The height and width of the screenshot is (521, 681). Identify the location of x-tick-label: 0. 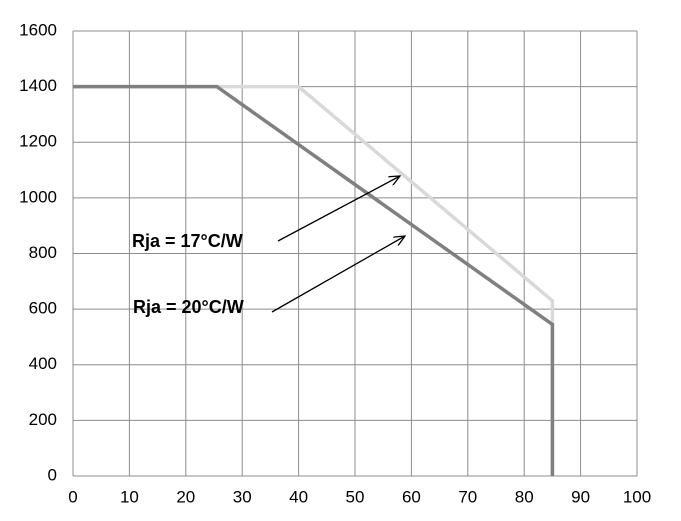
(72, 496).